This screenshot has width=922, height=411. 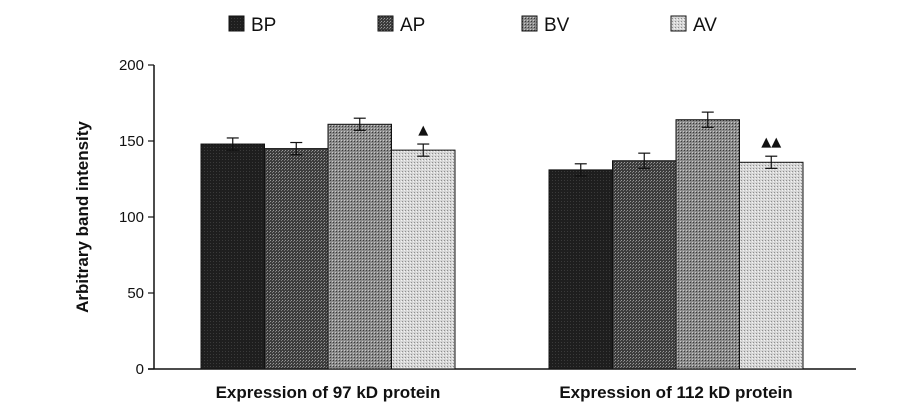 What do you see at coordinates (423, 130) in the screenshot?
I see `significance-marker: ▲` at bounding box center [423, 130].